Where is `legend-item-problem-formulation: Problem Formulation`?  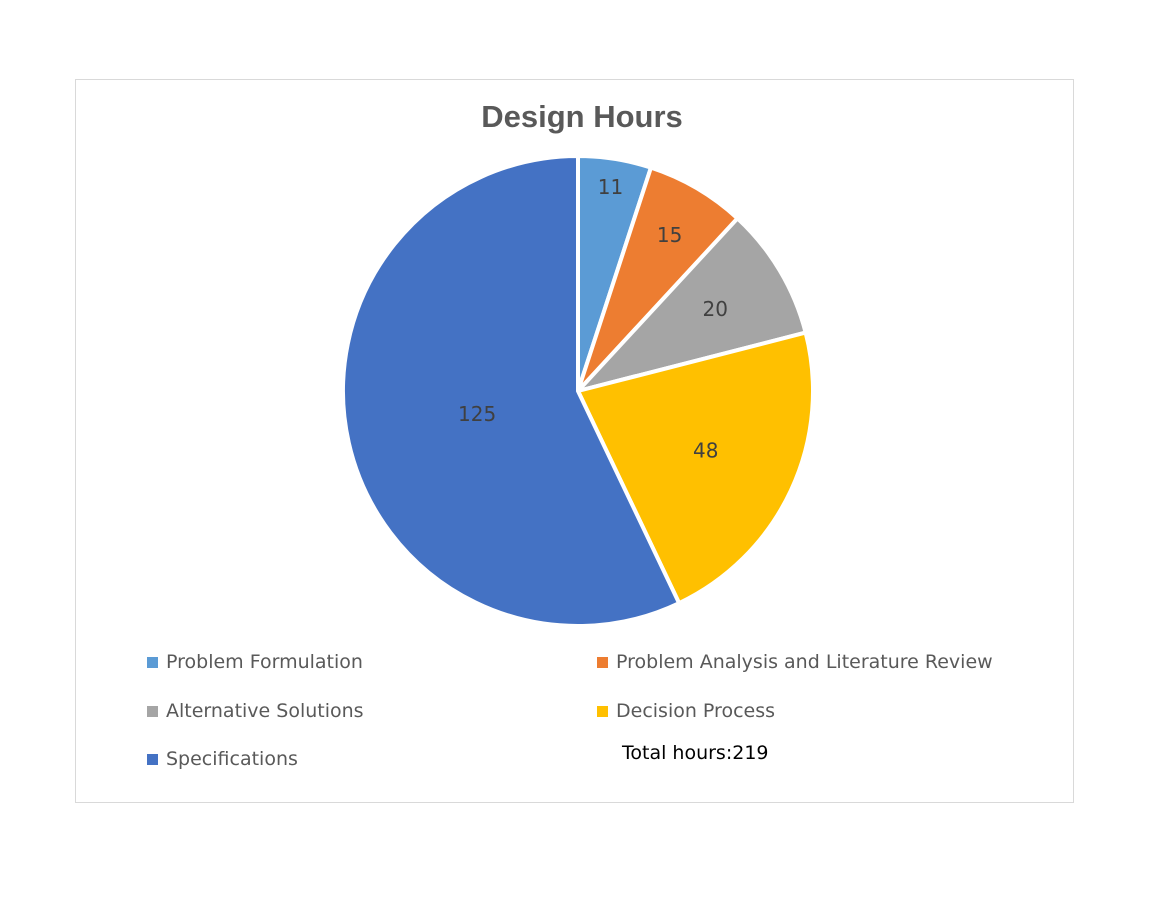 legend-item-problem-formulation: Problem Formulation is located at coordinates (255, 662).